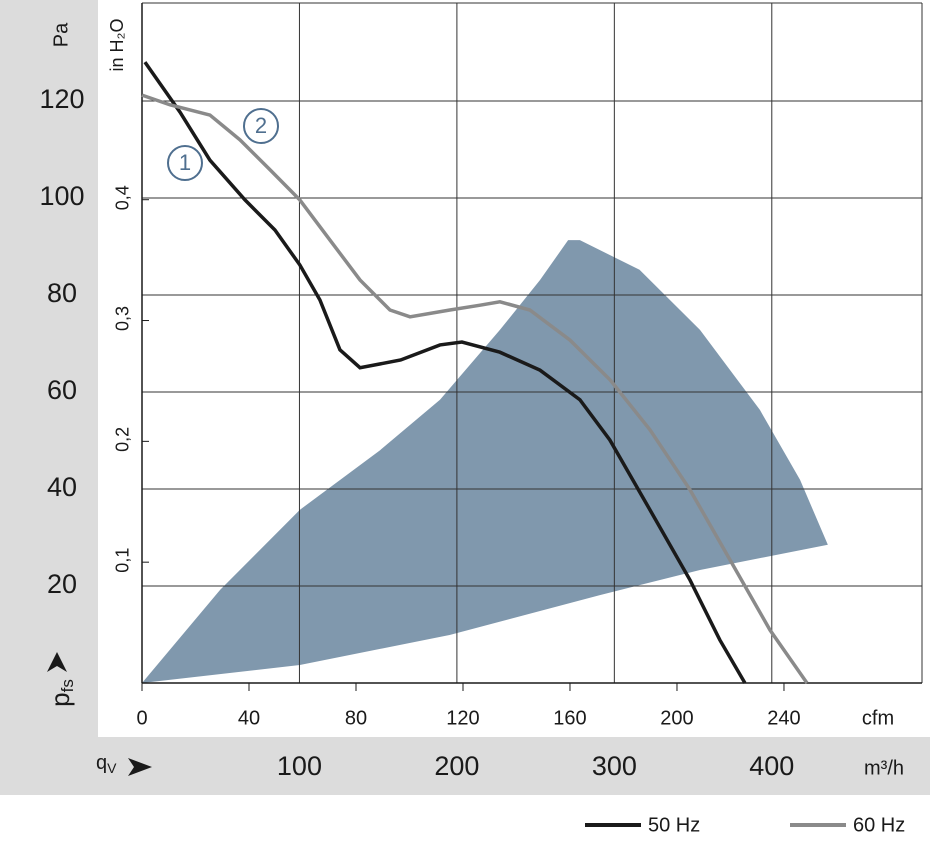  Describe the element at coordinates (356, 718) in the screenshot. I see `x-tick-label: 80` at that location.